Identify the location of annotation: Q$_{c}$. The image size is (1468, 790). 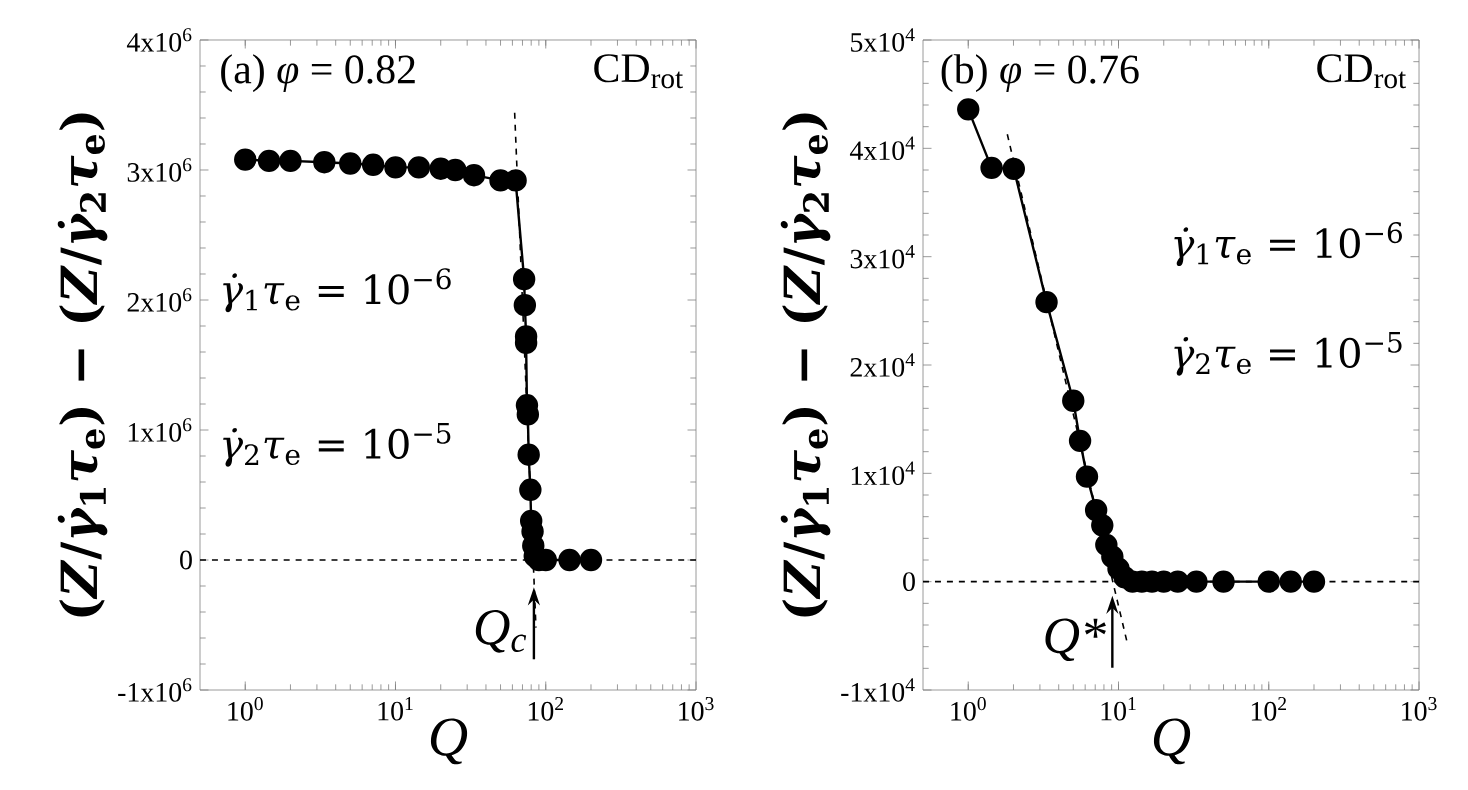
(501, 631).